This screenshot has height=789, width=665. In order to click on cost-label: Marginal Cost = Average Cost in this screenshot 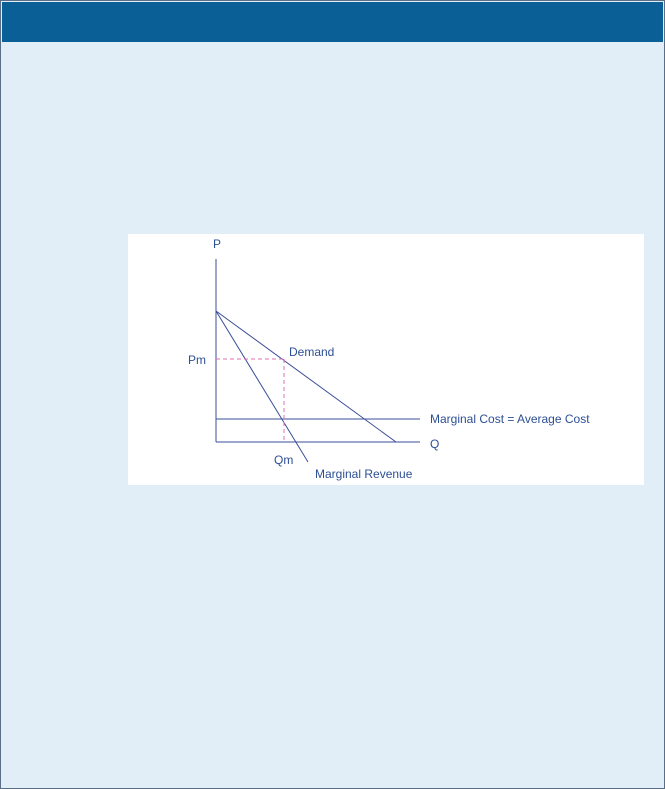, I will do `click(510, 419)`.